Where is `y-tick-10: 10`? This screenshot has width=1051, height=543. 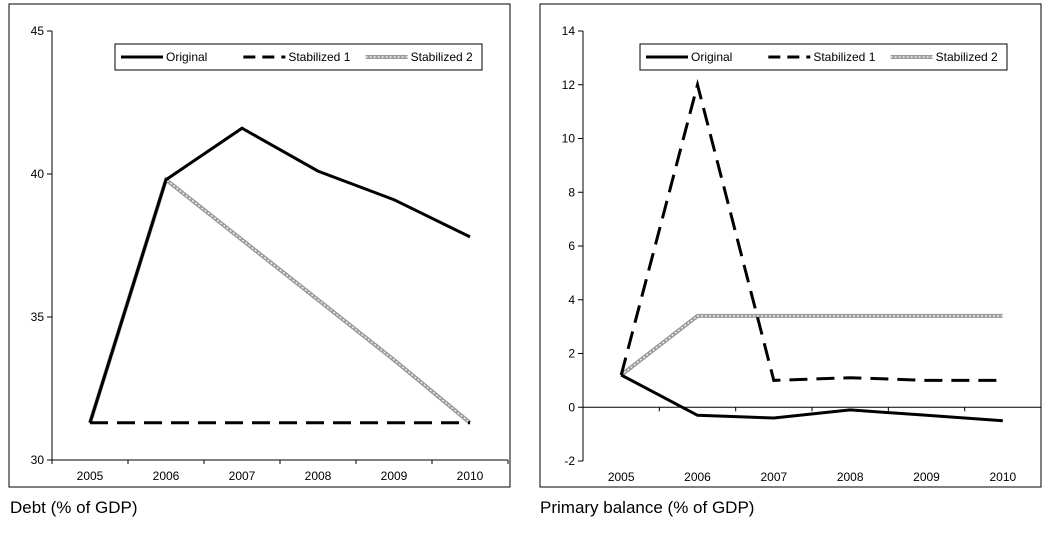
y-tick-10: 10 is located at coordinates (572, 139).